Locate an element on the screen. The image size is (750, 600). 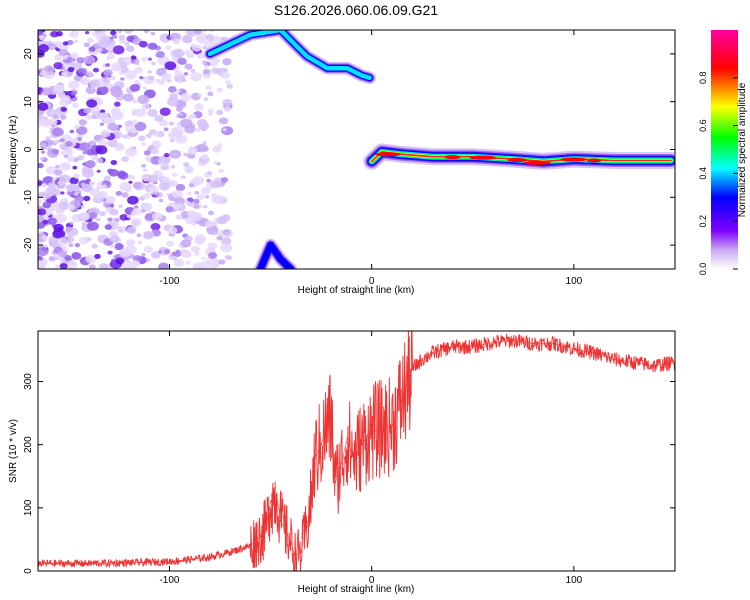
figure-title: S126.2026.060.06.09.G21 is located at coordinates (356, 10).